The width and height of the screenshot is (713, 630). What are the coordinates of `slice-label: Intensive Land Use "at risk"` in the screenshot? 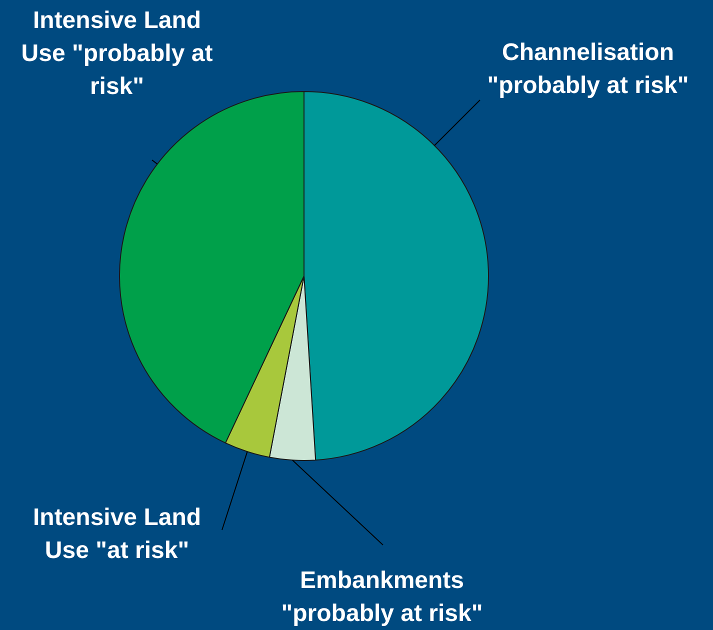 It's located at (117, 534).